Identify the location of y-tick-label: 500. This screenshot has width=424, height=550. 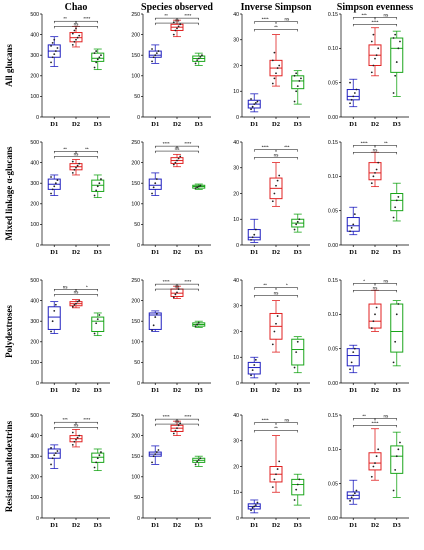
(34, 15).